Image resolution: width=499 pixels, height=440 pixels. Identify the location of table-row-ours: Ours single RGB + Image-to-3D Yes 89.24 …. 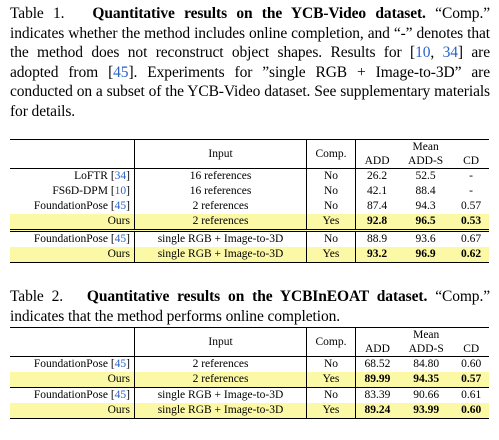
(249, 411).